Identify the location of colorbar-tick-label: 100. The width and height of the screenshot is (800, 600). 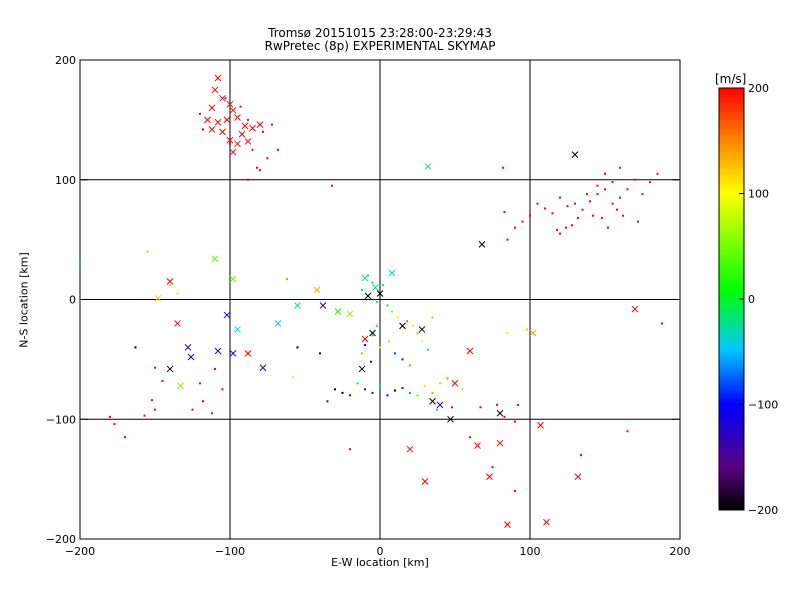
(758, 194).